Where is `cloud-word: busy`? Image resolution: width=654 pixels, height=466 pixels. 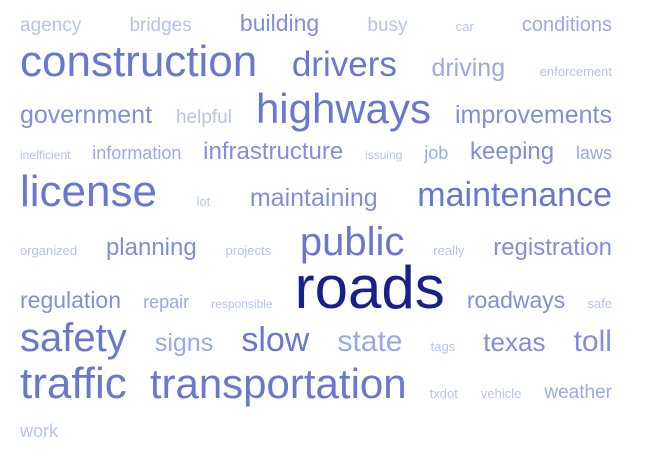 cloud-word: busy is located at coordinates (387, 25).